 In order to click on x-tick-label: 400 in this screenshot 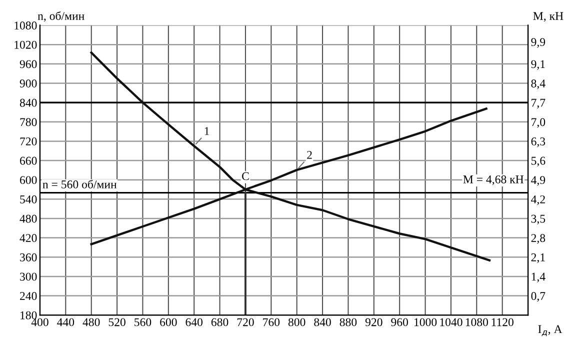, I will do `click(39, 322)`.